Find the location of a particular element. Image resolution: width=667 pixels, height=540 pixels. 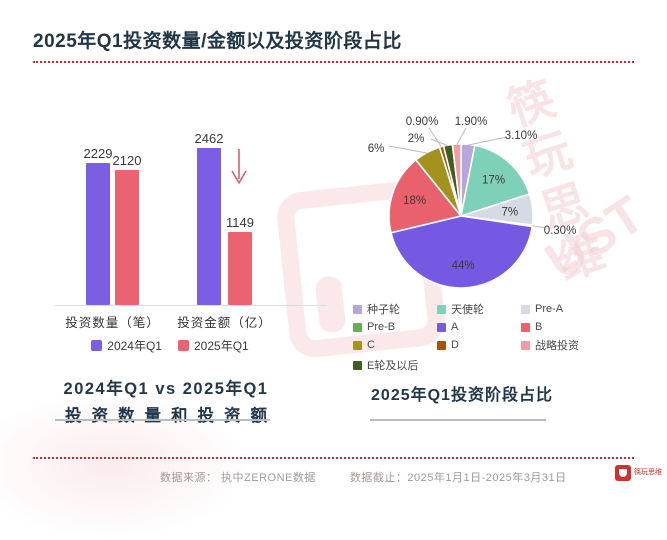

bar-caption-underline is located at coordinates (162, 420).